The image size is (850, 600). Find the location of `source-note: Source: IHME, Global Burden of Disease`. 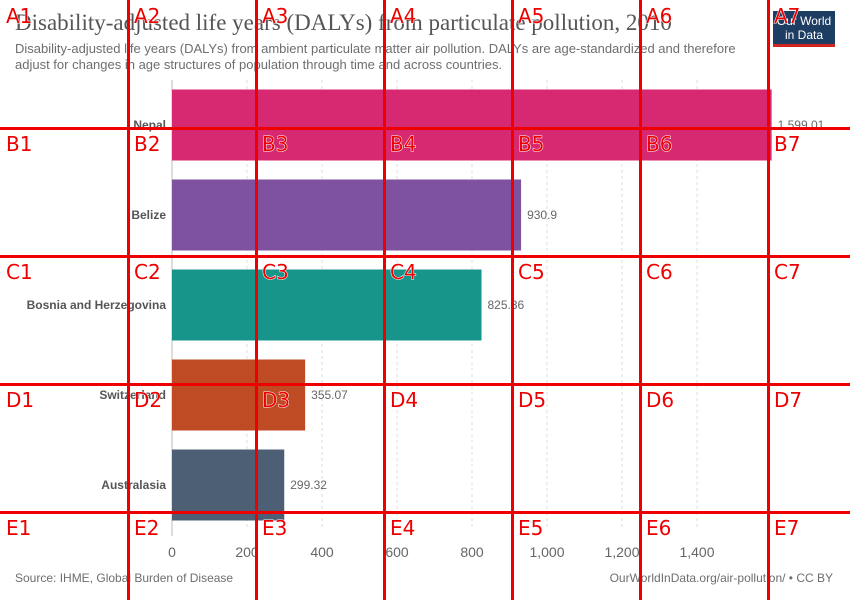

source-note: Source: IHME, Global Burden of Disease is located at coordinates (124, 578).